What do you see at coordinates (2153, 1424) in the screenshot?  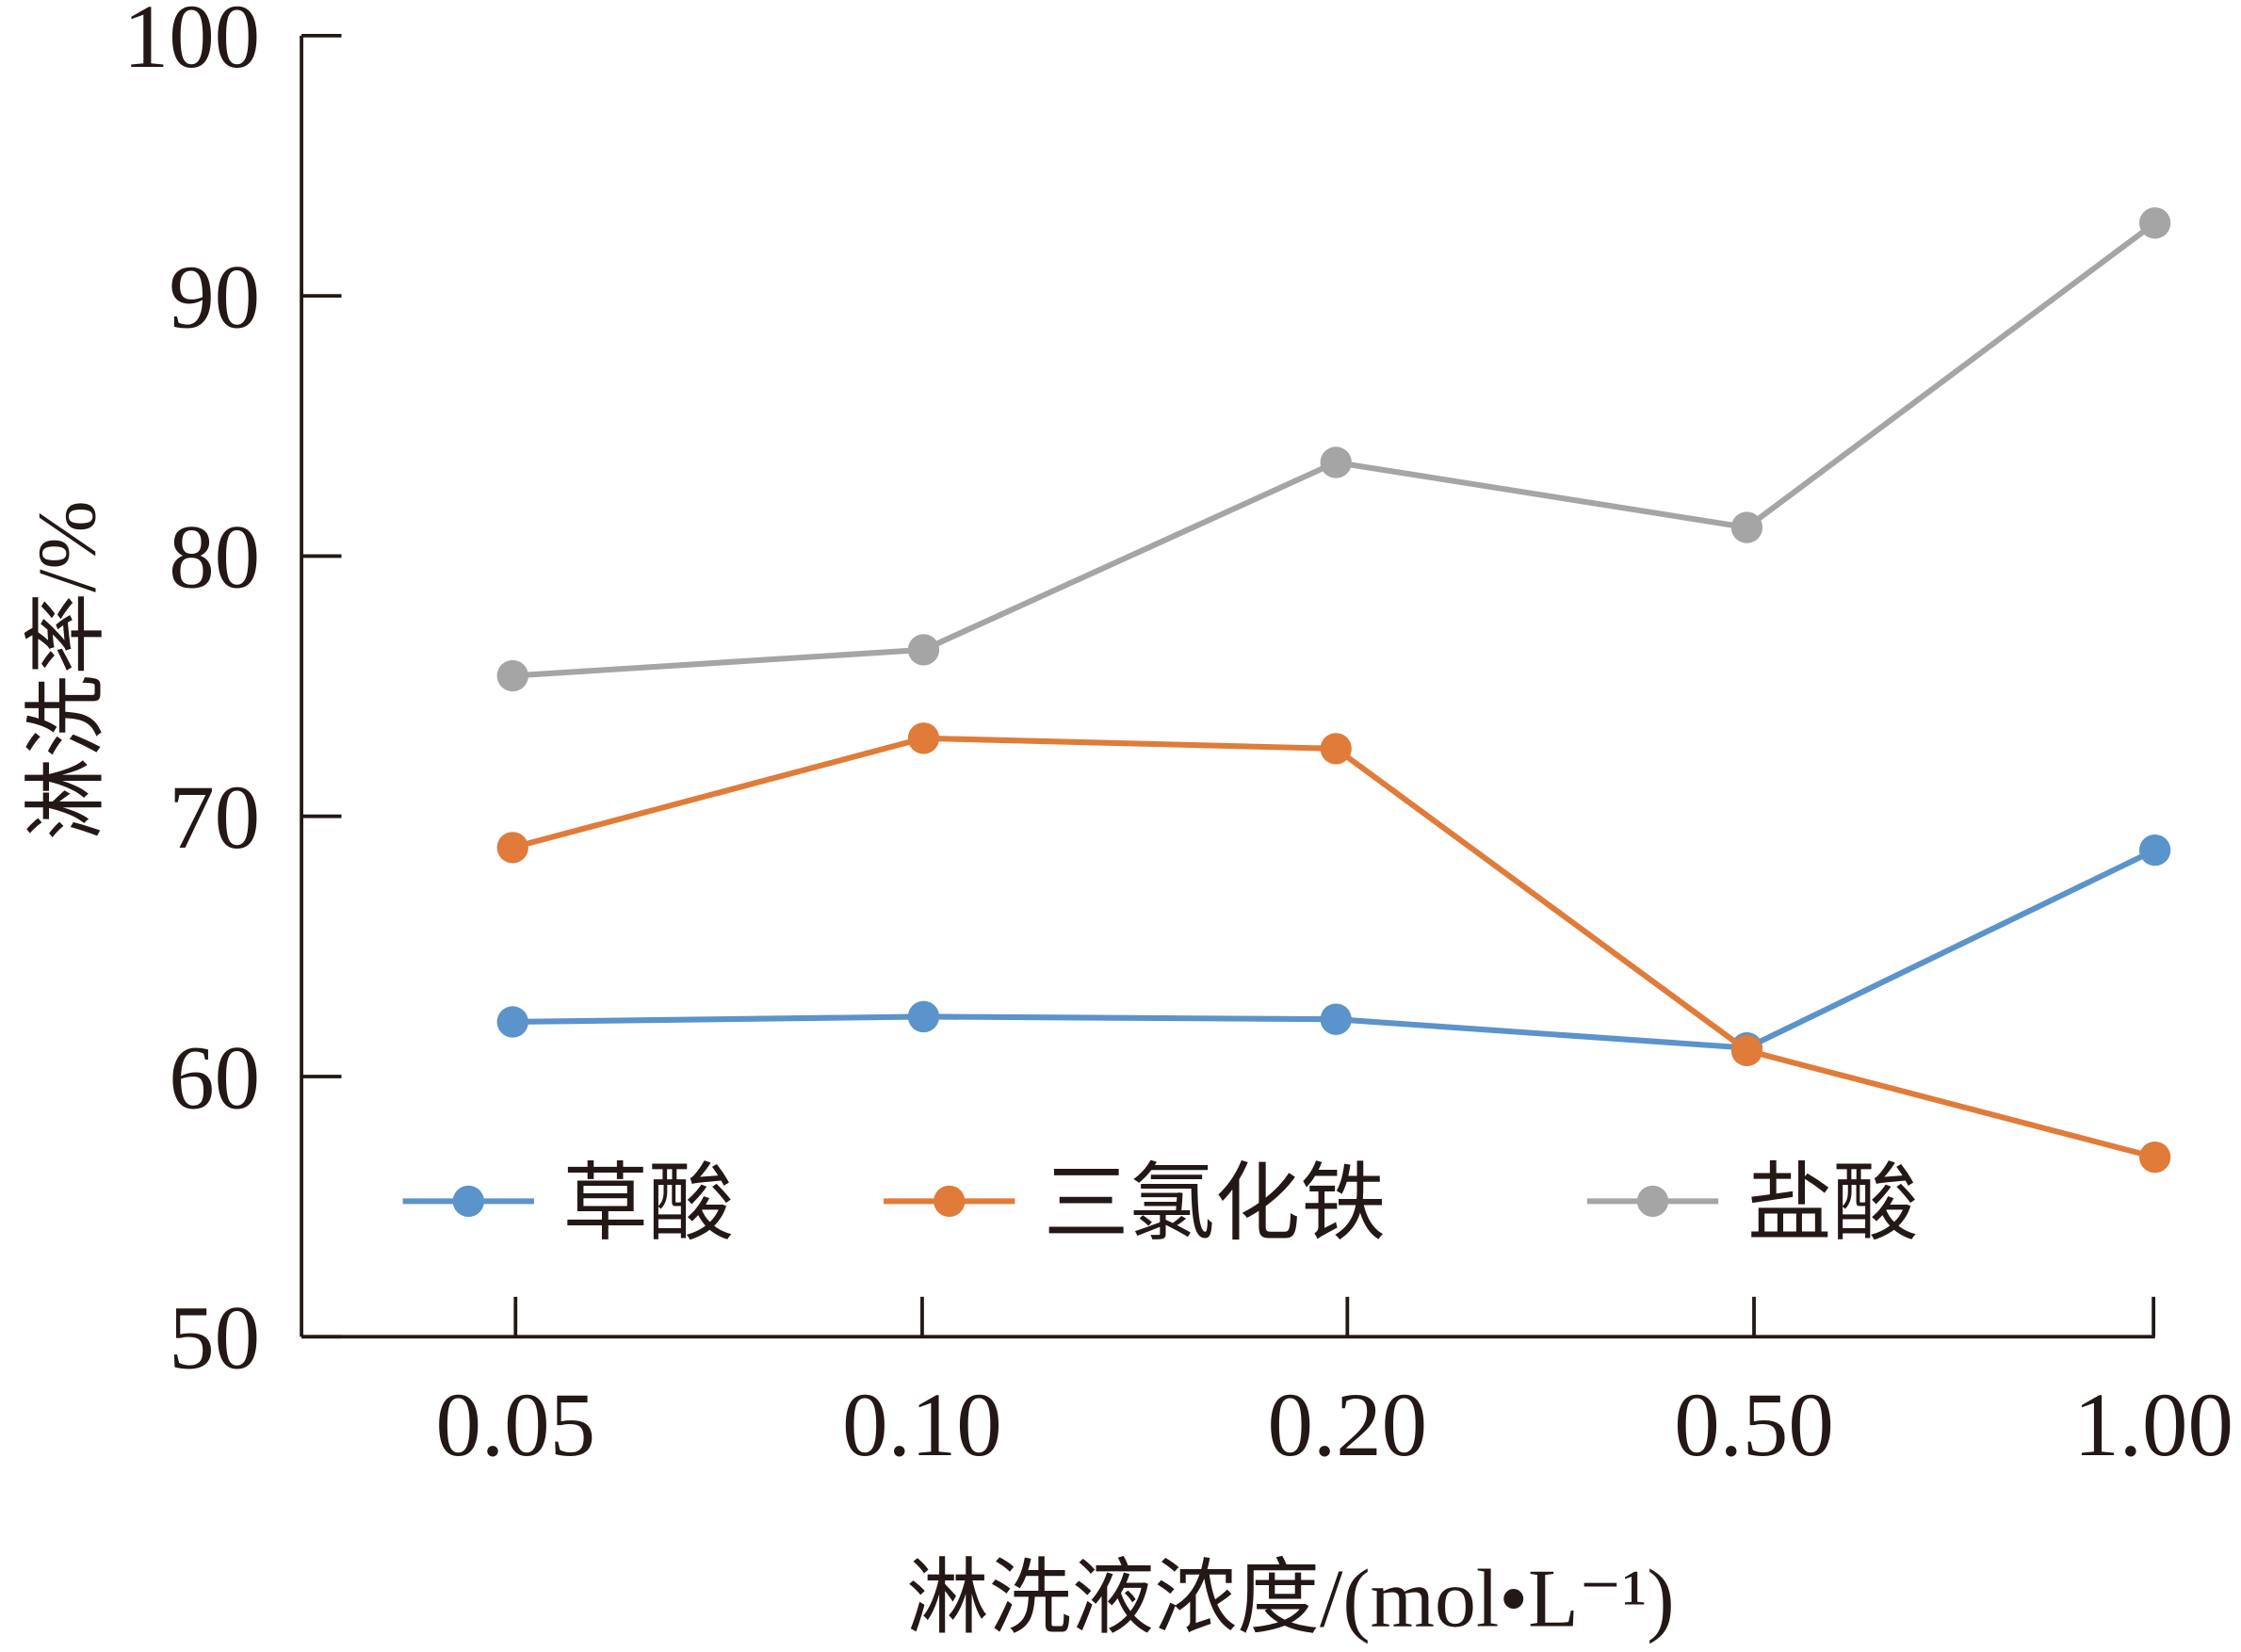 I see `x-tick-label: 1.00` at bounding box center [2153, 1424].